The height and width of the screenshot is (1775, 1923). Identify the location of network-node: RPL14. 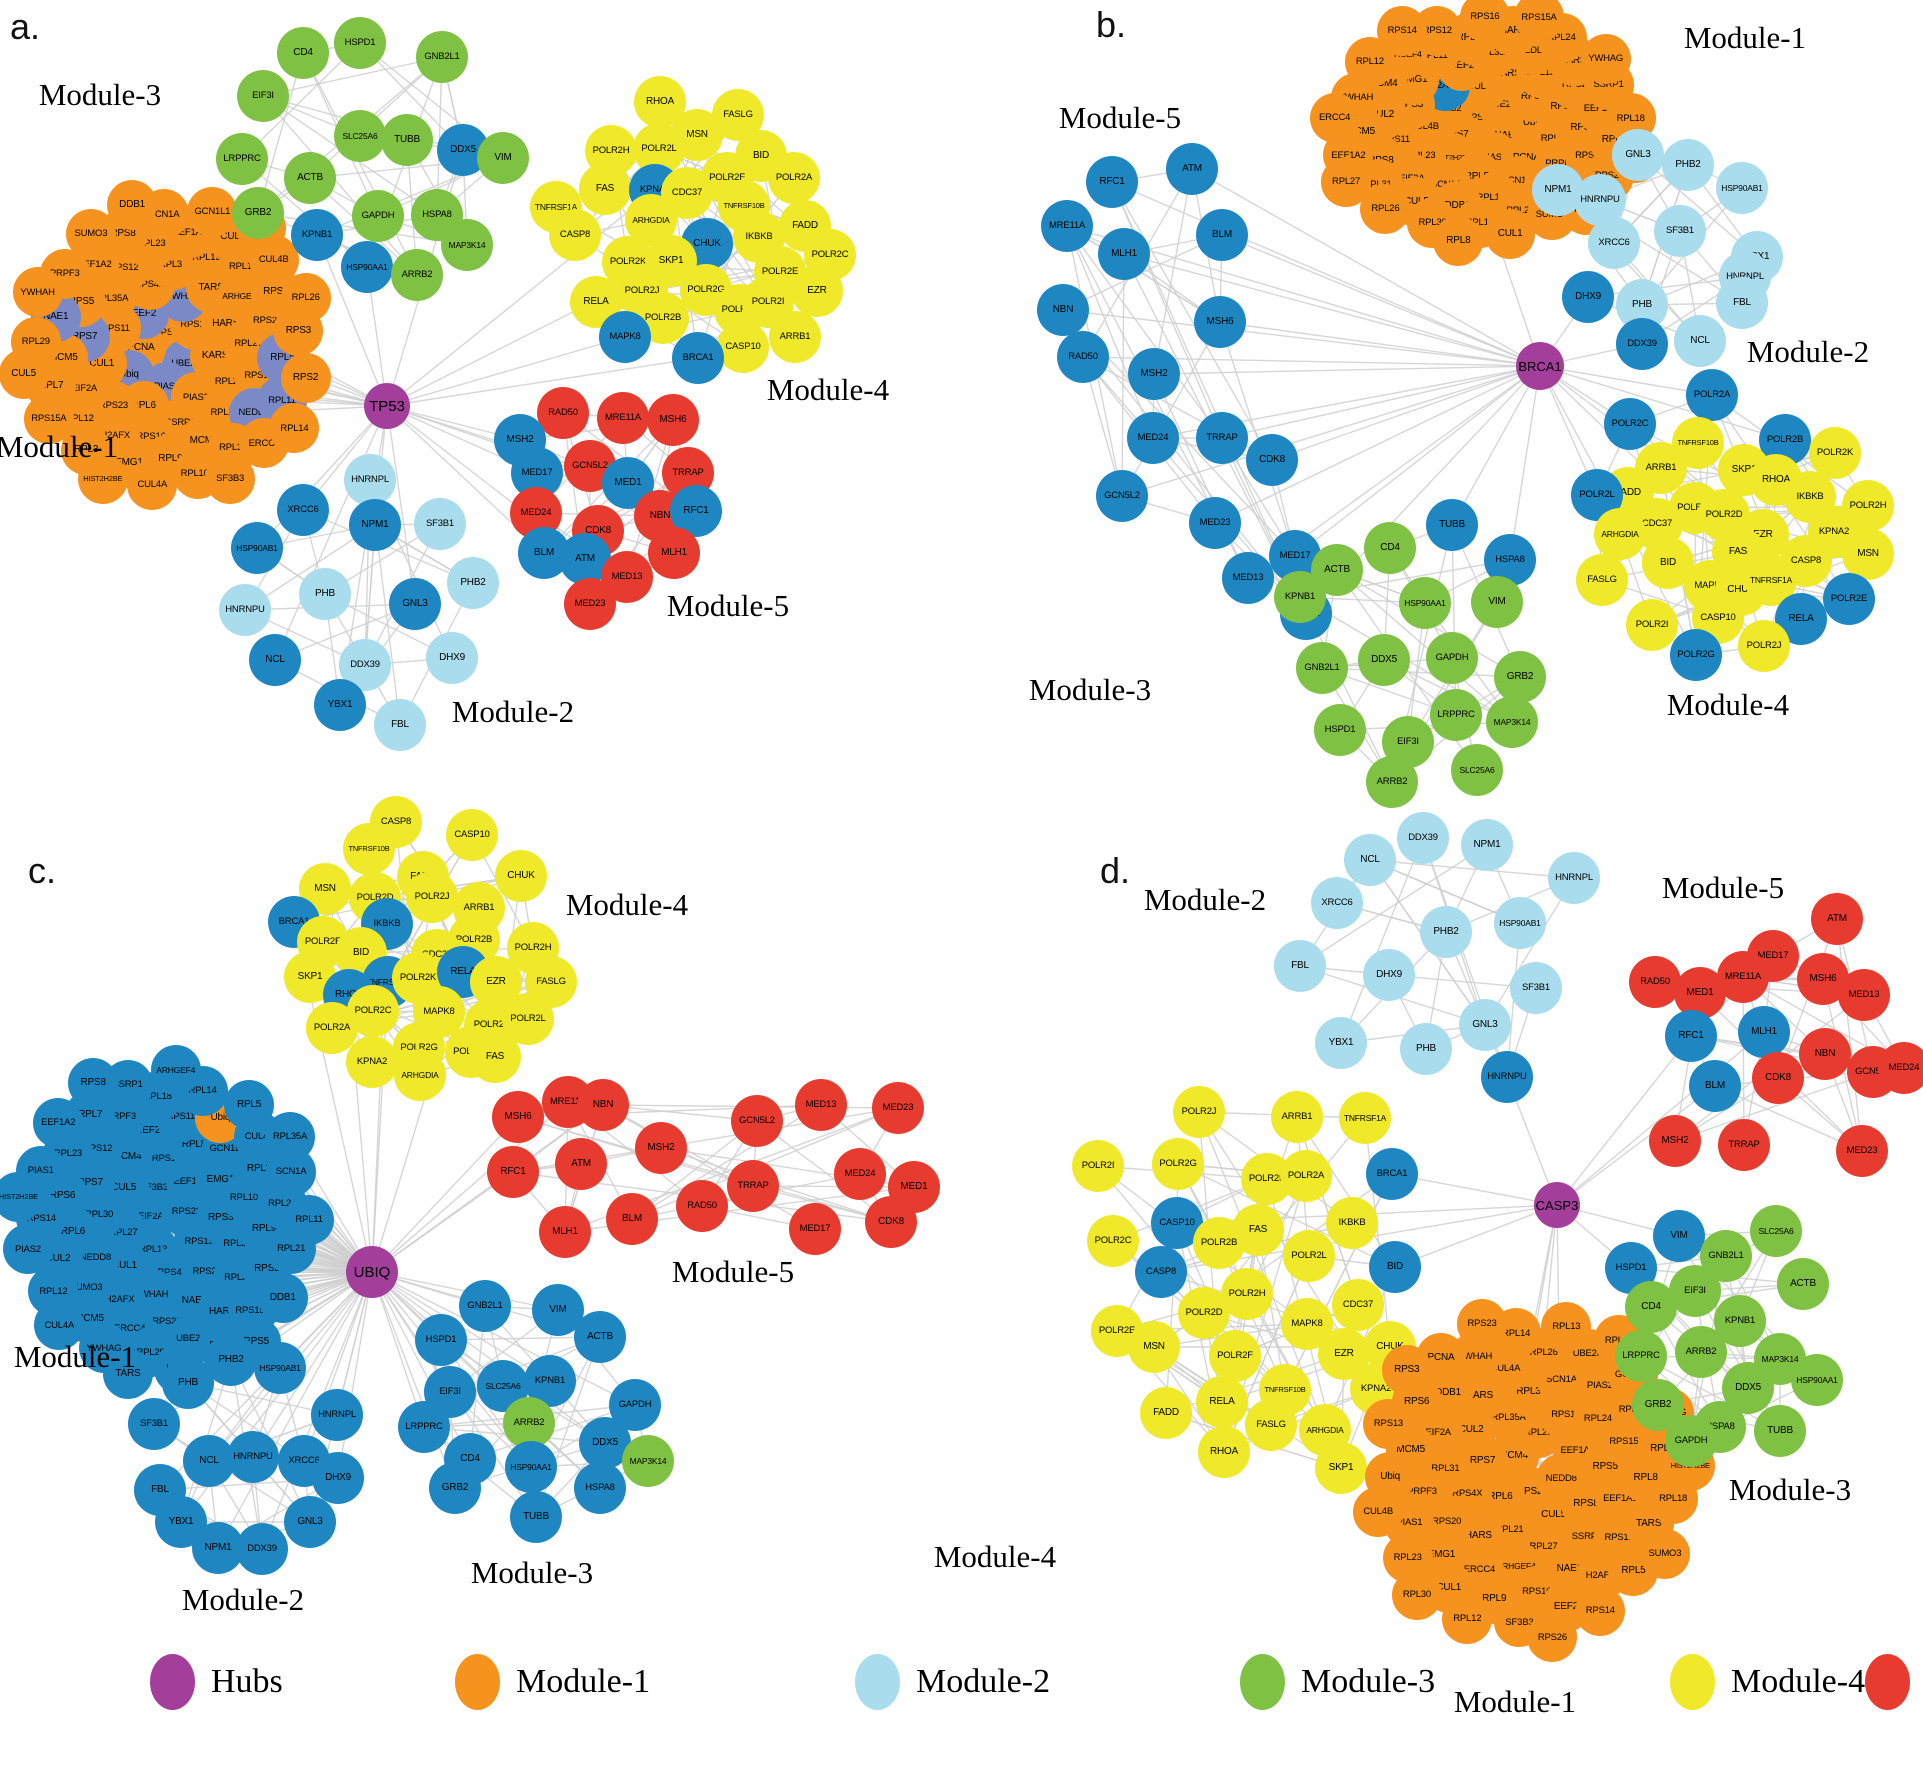
(294, 428).